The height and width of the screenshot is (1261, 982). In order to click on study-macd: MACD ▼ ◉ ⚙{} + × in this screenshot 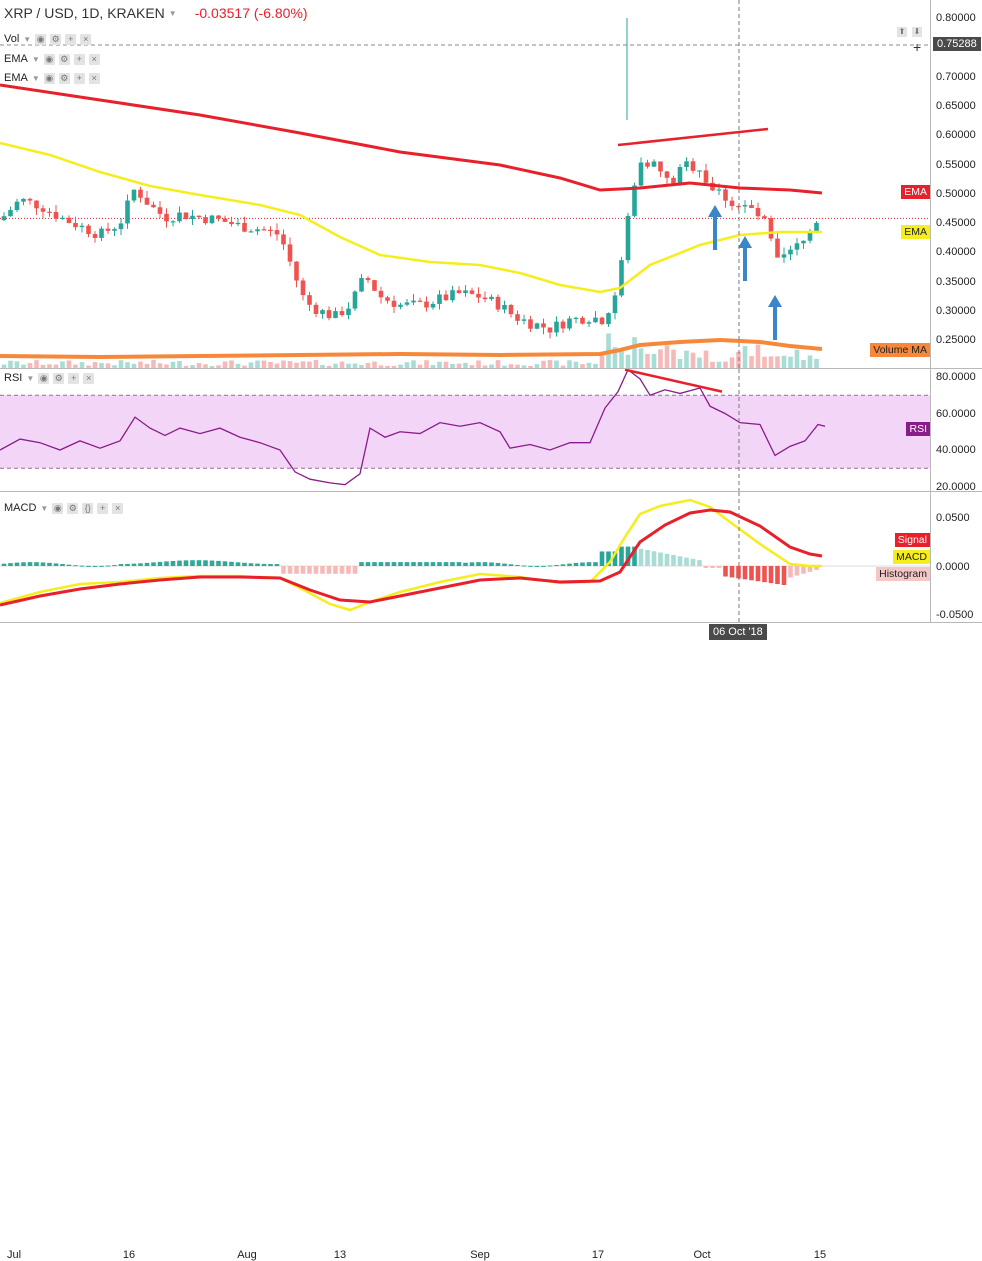, I will do `click(64, 508)`.